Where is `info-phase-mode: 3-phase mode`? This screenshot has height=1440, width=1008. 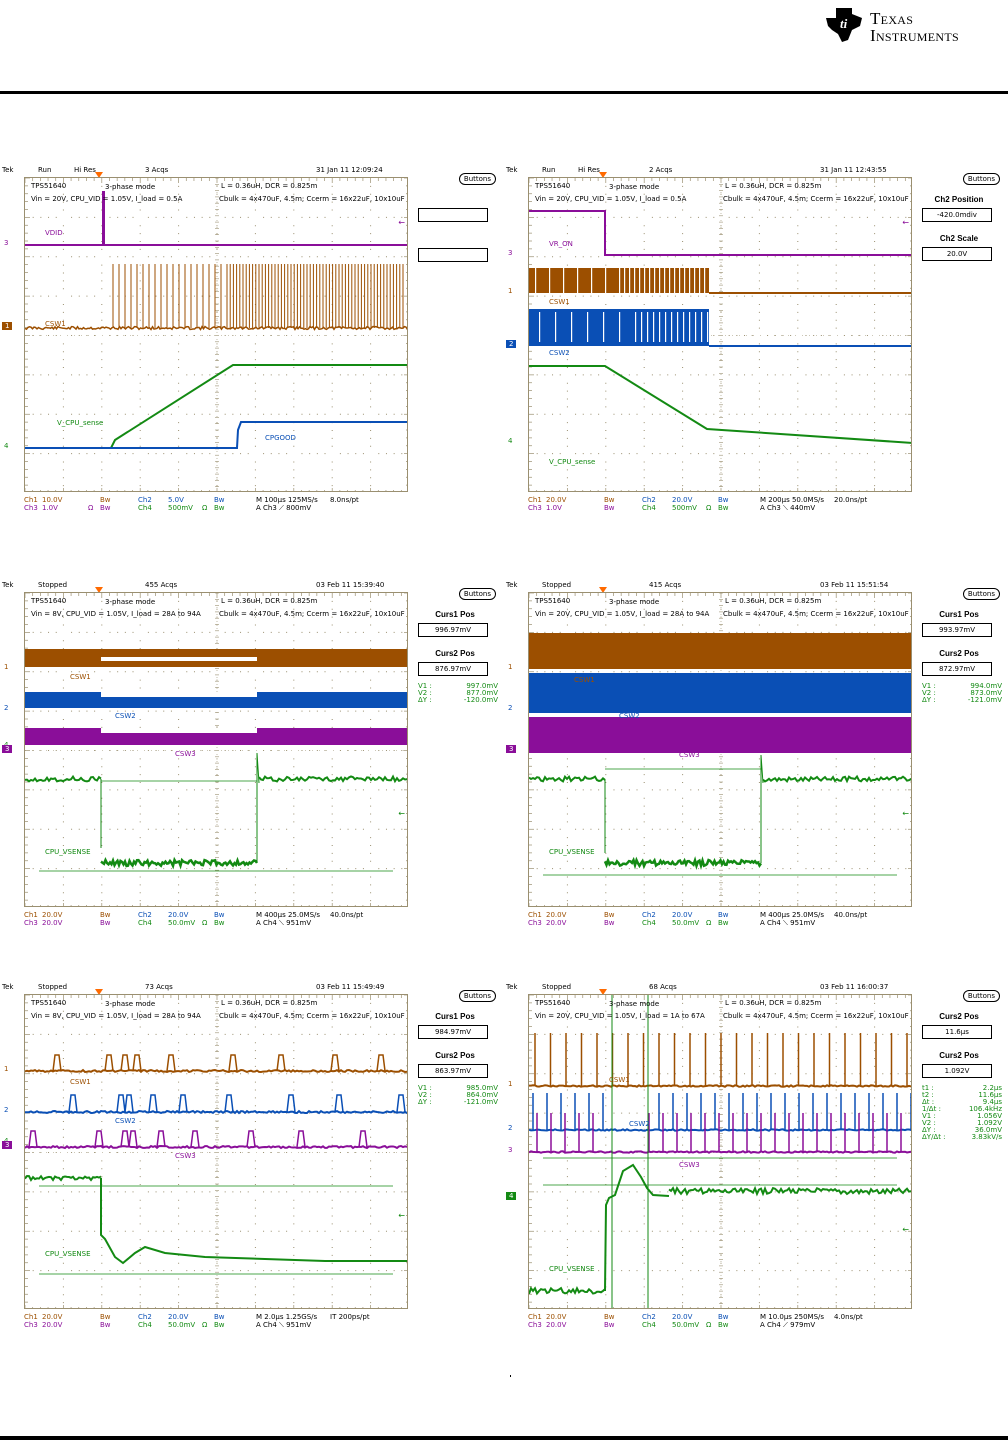
info-phase-mode: 3-phase mode is located at coordinates (130, 602).